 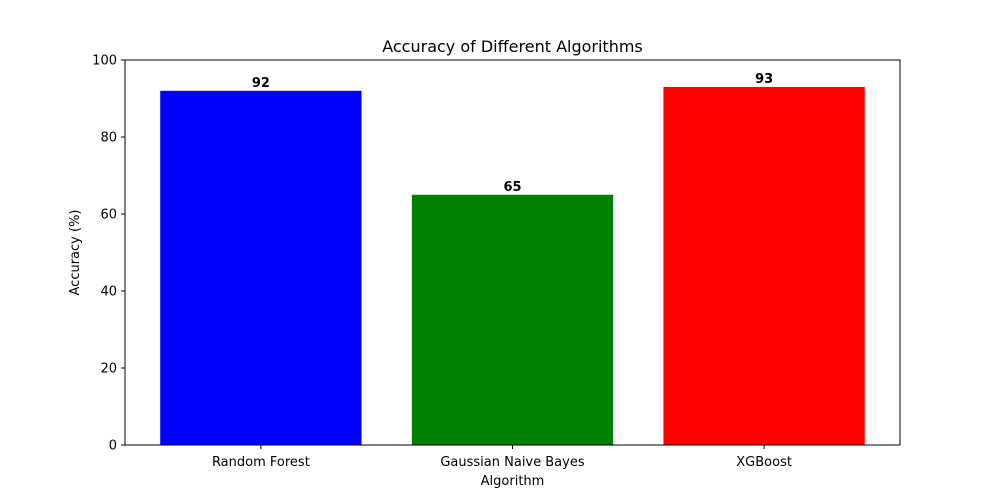 I want to click on y-tick-label: 40, so click(x=108, y=292).